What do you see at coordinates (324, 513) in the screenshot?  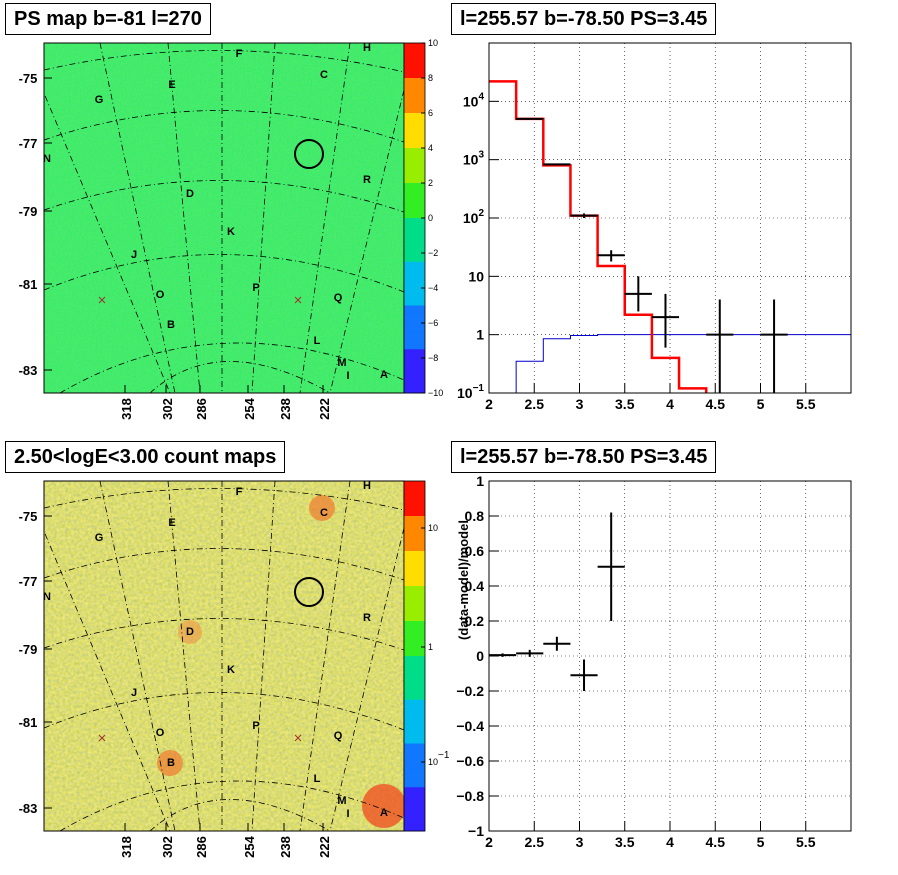 I see `source-label-c: C` at bounding box center [324, 513].